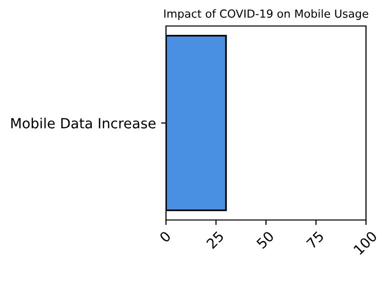  I want to click on x-tick-label: 100, so click(365, 242).